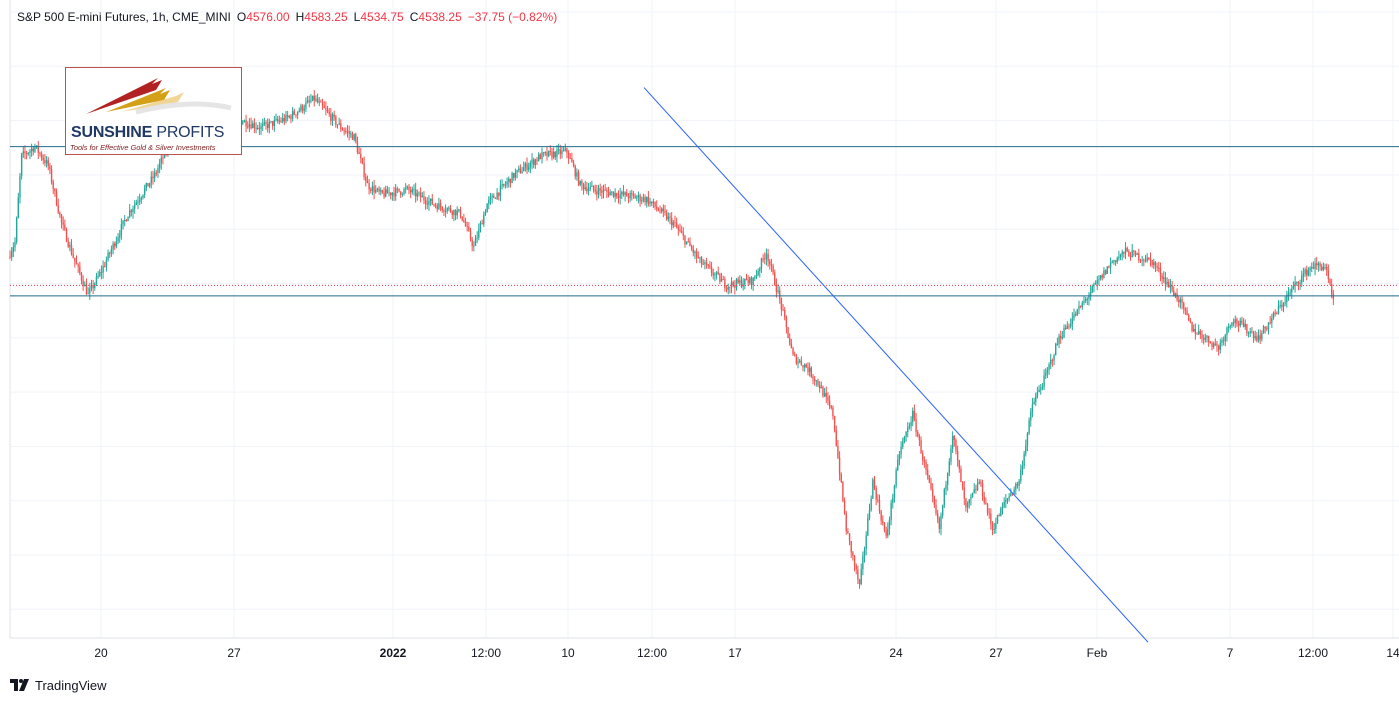 The height and width of the screenshot is (702, 1399). I want to click on tradingview-logo-icon, so click(20, 685).